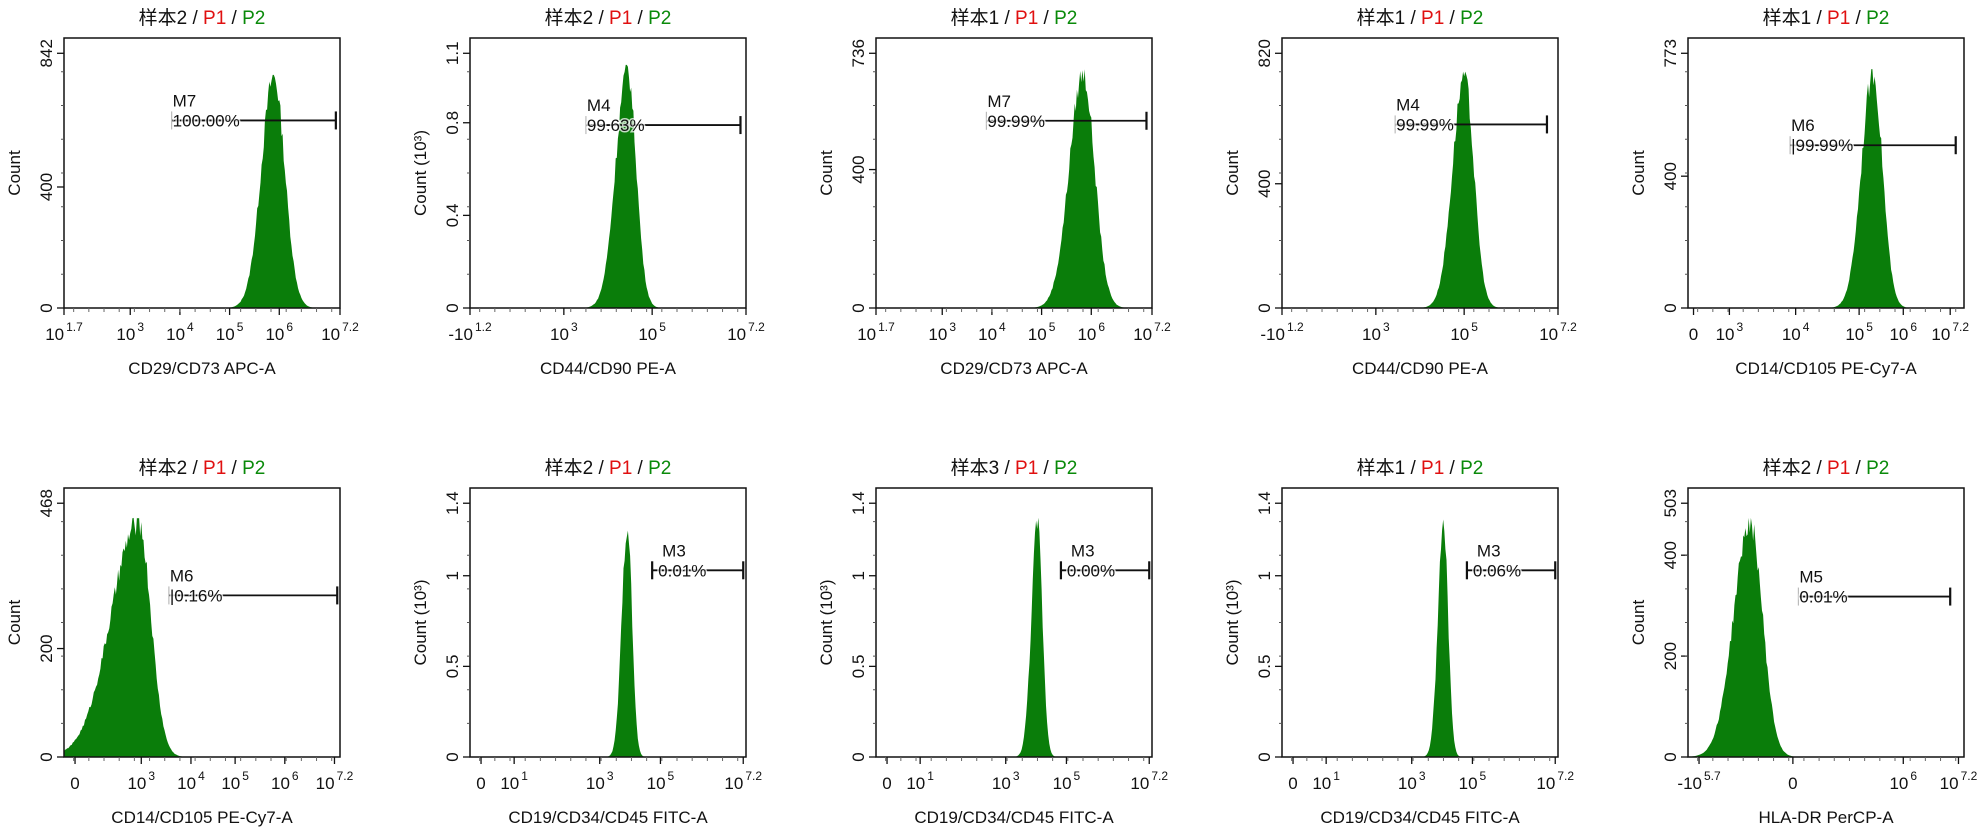 This screenshot has height=835, width=1988. I want to click on marker-name: M6, so click(182, 575).